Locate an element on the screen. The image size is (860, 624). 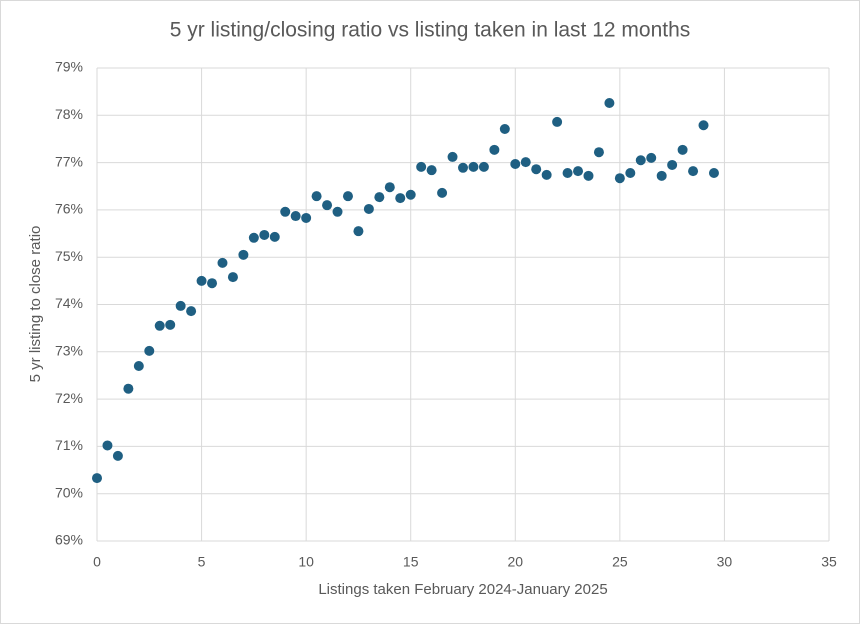
x-tick-label: 25 is located at coordinates (620, 562).